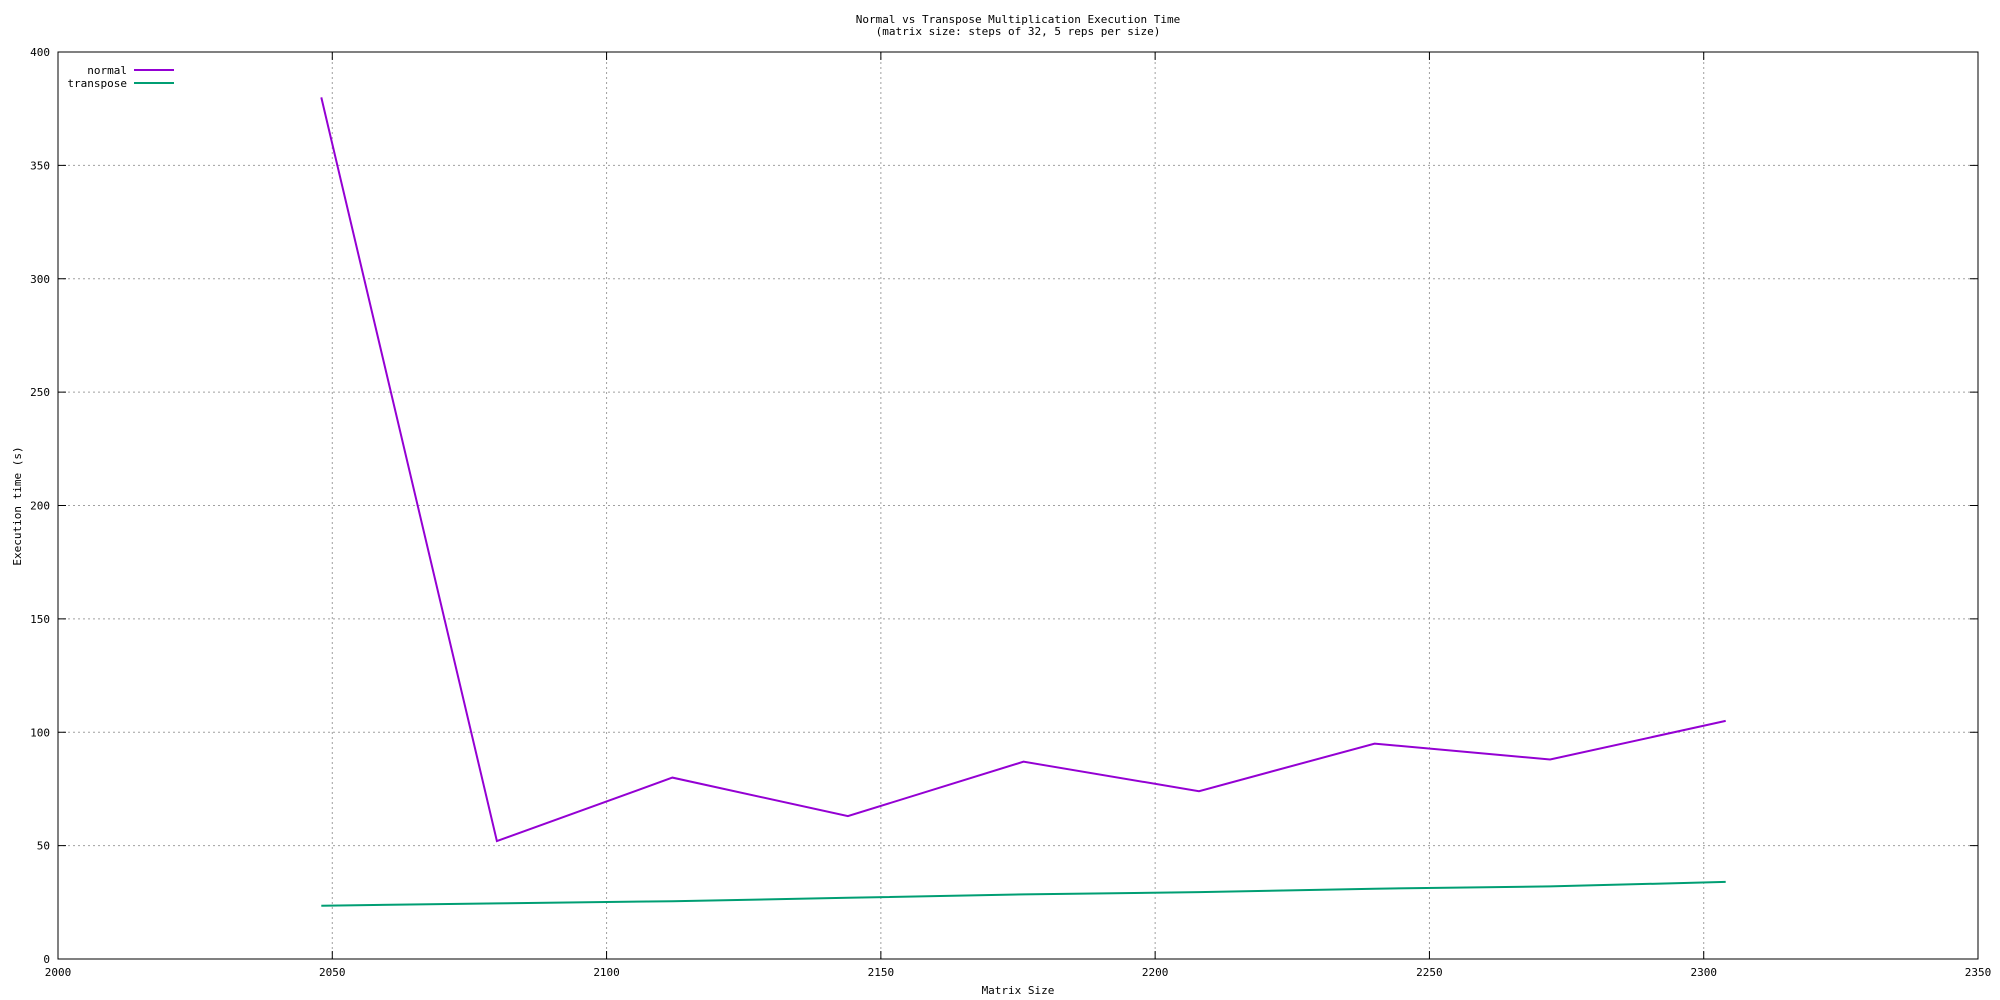  Describe the element at coordinates (1155, 972) in the screenshot. I see `x-tick-label: 2200` at that location.